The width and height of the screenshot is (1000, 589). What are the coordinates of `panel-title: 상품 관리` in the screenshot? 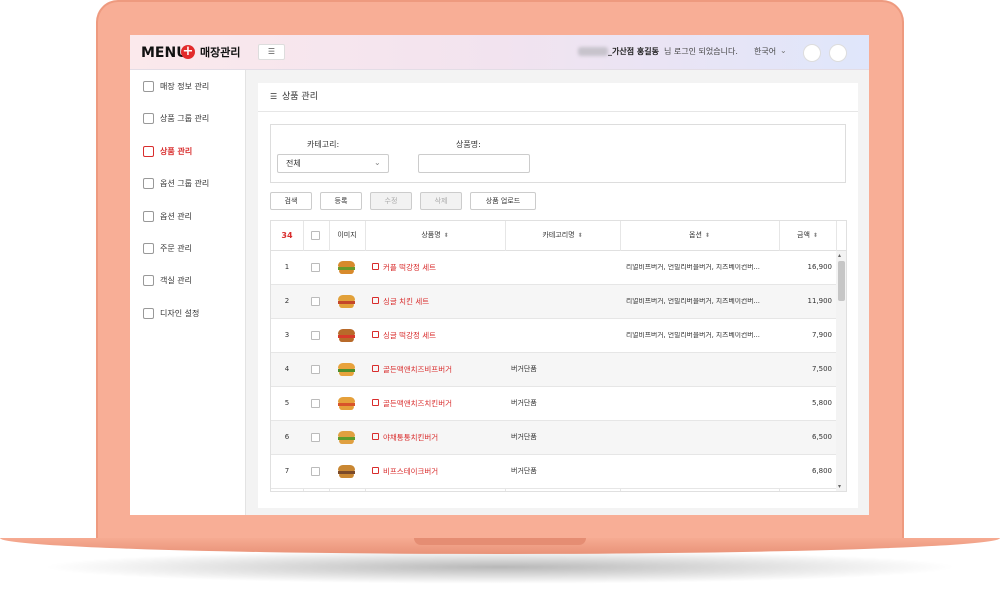 It's located at (300, 97).